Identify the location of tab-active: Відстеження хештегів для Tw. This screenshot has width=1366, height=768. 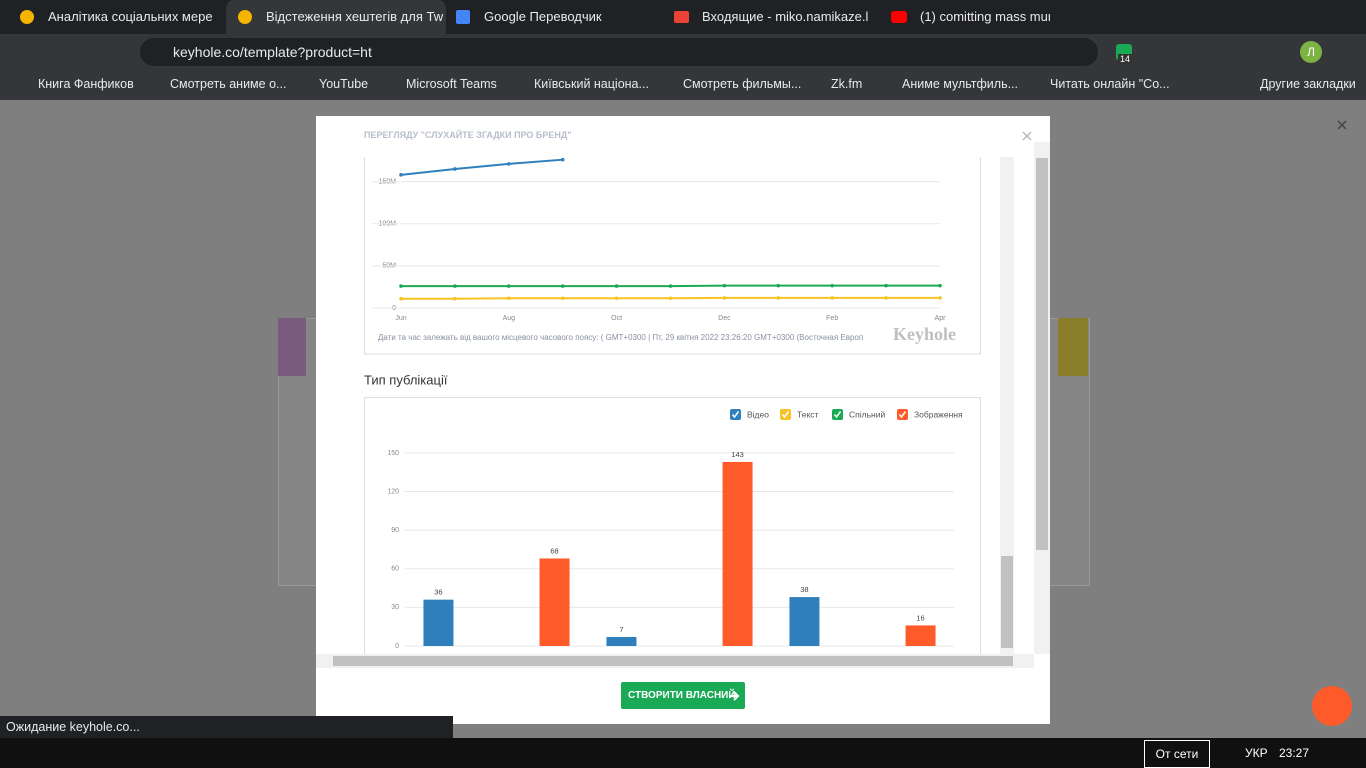
(336, 17).